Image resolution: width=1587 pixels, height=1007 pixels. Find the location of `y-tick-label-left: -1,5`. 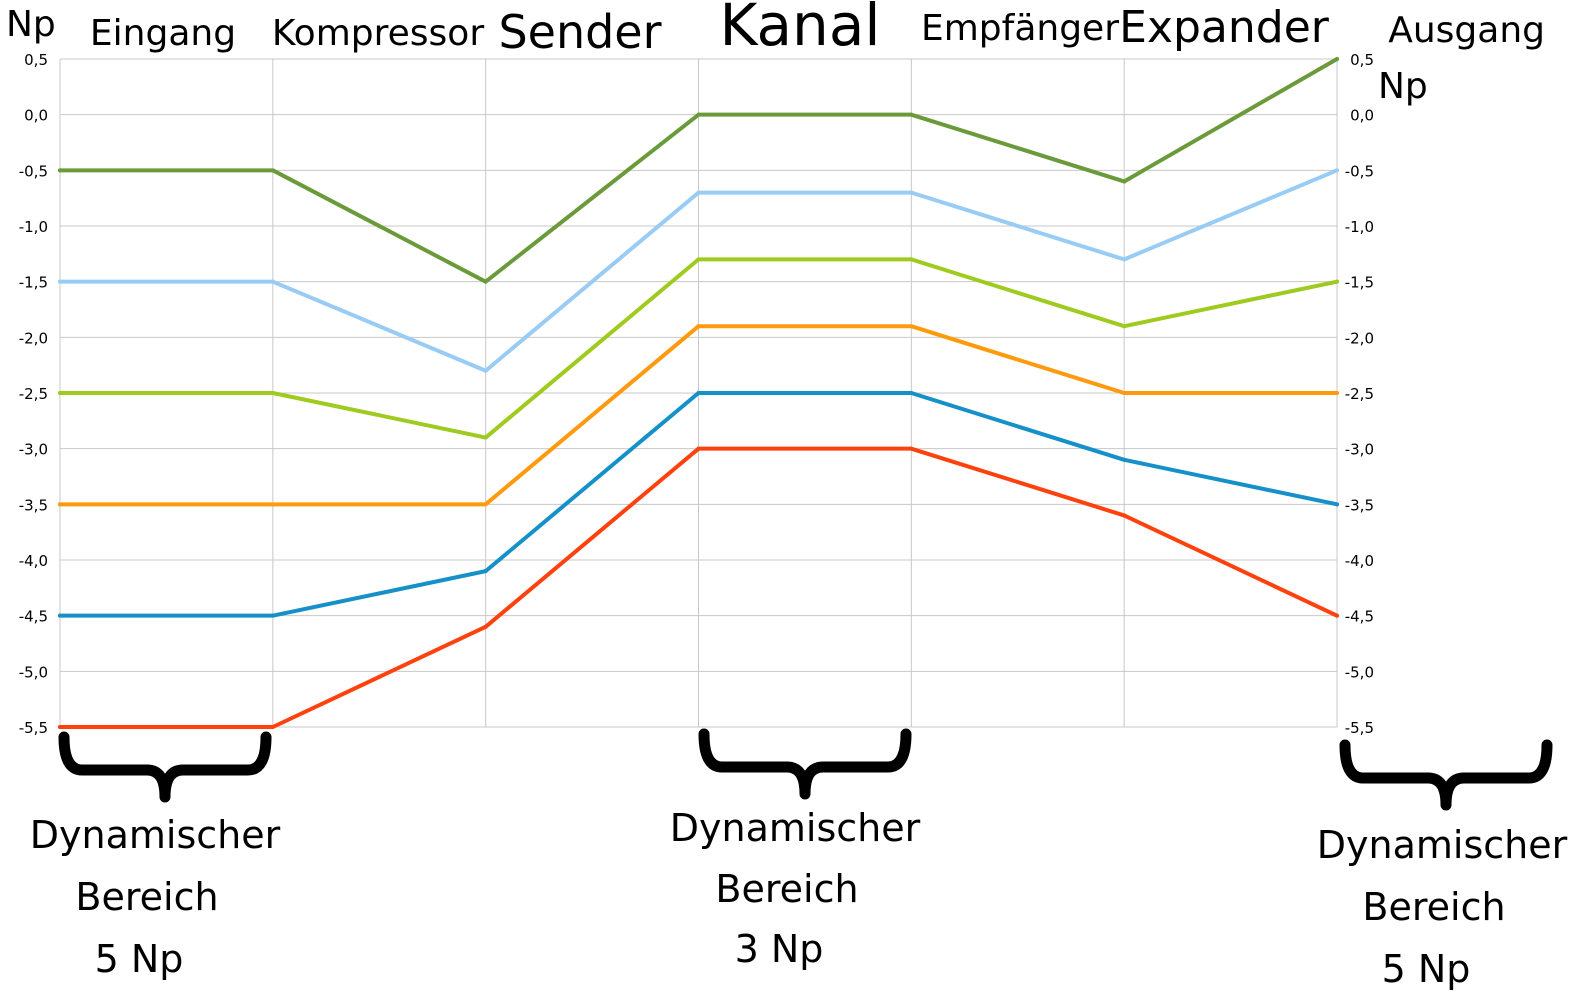

y-tick-label-left: -1,5 is located at coordinates (33, 283).